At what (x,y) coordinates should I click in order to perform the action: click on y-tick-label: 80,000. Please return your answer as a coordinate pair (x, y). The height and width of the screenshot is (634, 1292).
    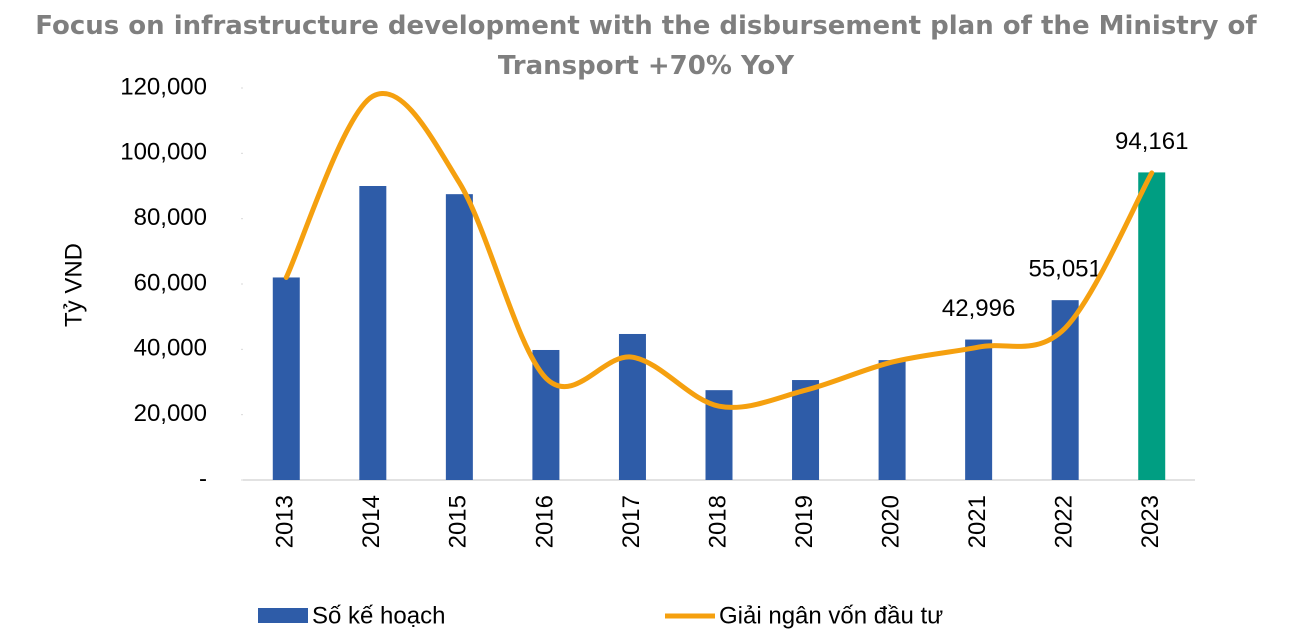
    Looking at the image, I should click on (170, 217).